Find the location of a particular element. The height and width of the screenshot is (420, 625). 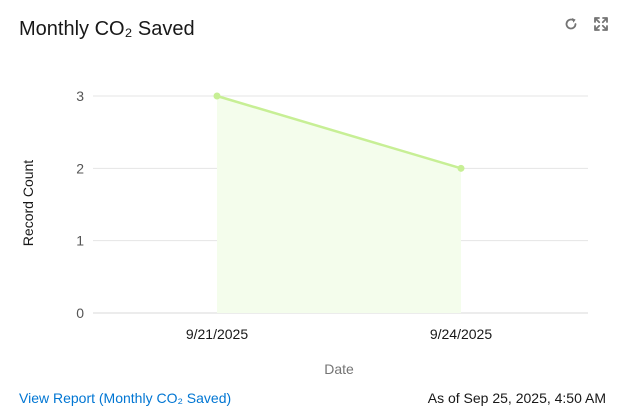

expand-icon is located at coordinates (601, 24).